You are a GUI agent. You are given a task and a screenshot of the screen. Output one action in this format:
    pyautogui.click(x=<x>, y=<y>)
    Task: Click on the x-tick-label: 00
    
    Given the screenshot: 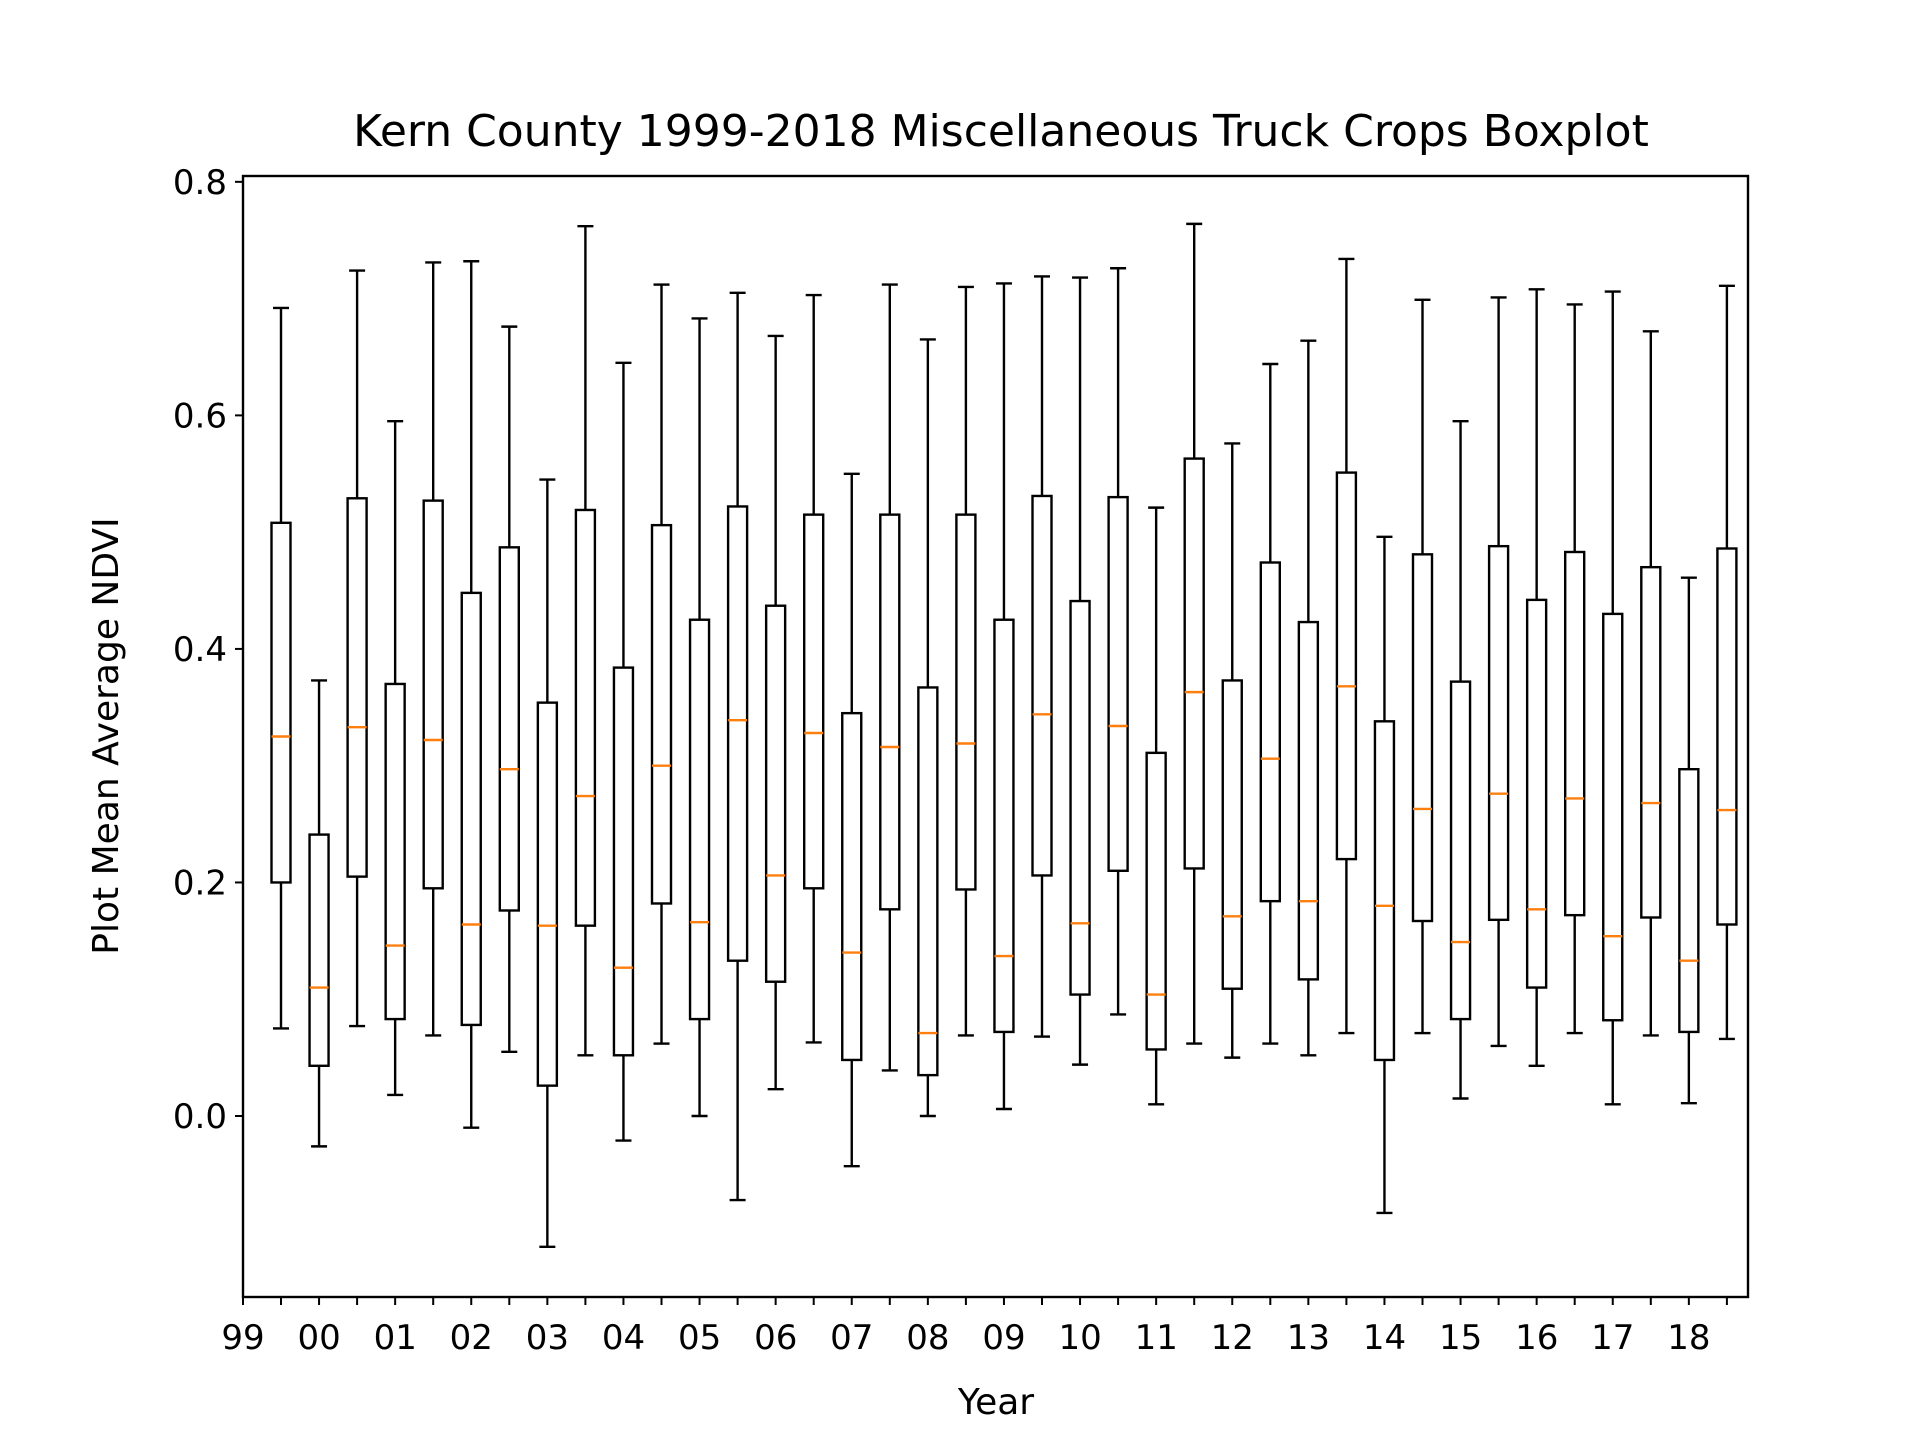 What is the action you would take?
    pyautogui.click(x=318, y=1338)
    